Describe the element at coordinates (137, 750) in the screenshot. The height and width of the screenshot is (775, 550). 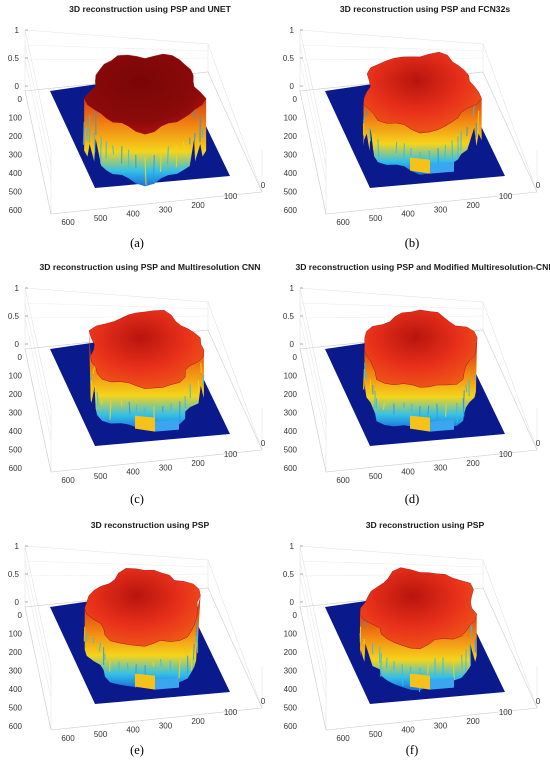
I see `panel-caption: (e)` at that location.